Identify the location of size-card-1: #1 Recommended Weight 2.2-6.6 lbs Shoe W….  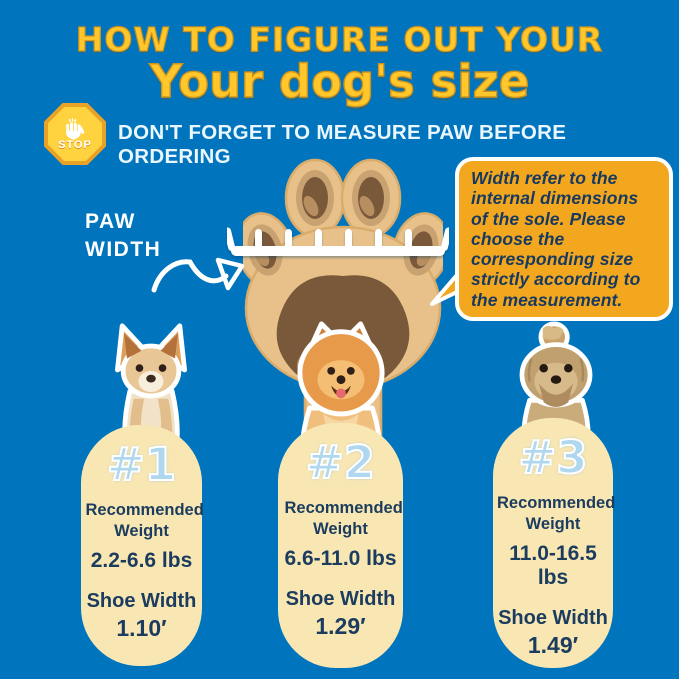
(142, 545).